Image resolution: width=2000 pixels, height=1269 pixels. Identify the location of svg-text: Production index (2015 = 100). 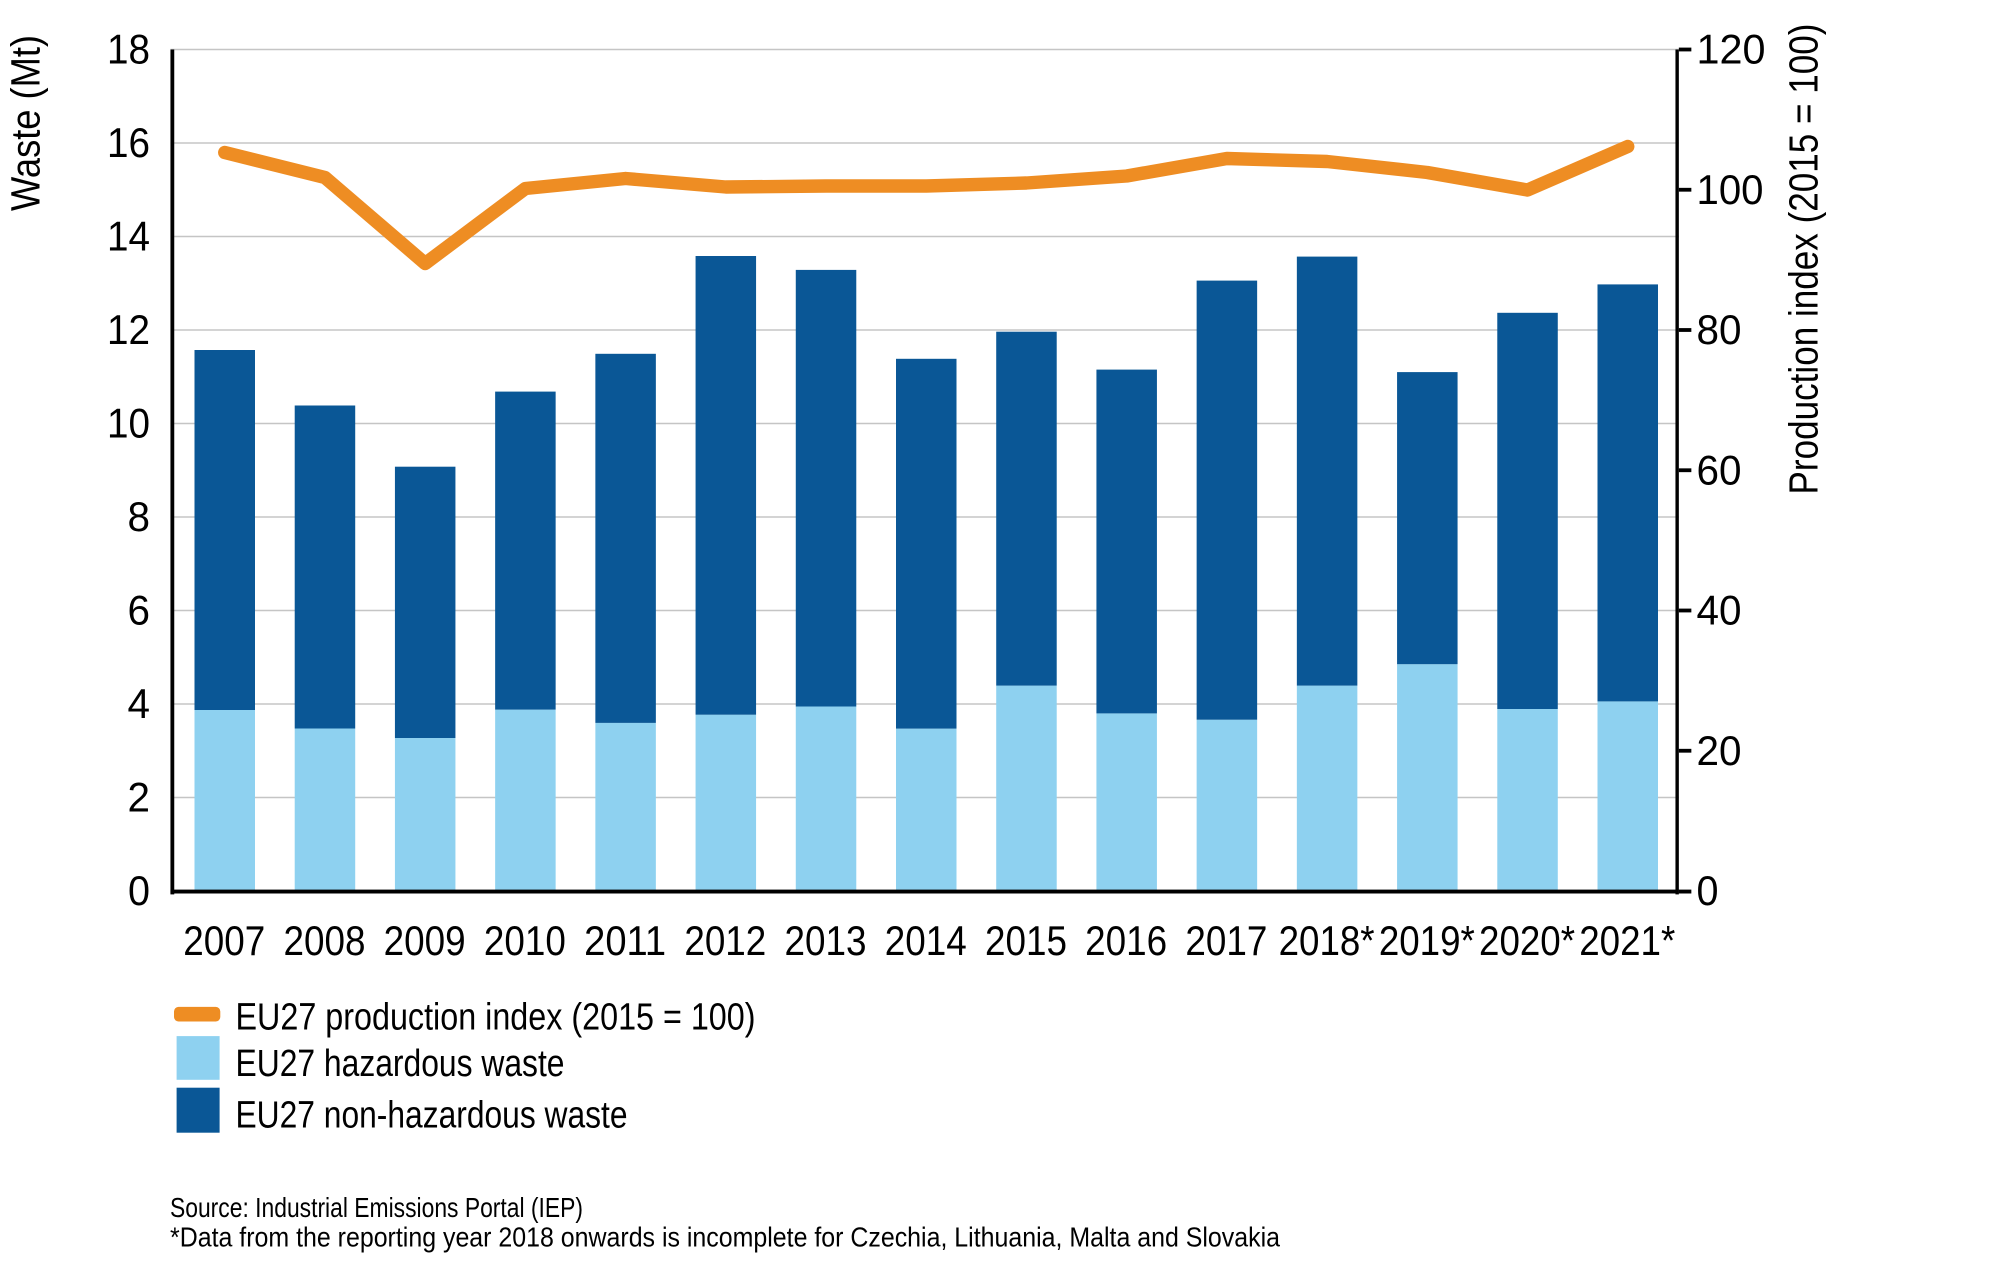
(1804, 259).